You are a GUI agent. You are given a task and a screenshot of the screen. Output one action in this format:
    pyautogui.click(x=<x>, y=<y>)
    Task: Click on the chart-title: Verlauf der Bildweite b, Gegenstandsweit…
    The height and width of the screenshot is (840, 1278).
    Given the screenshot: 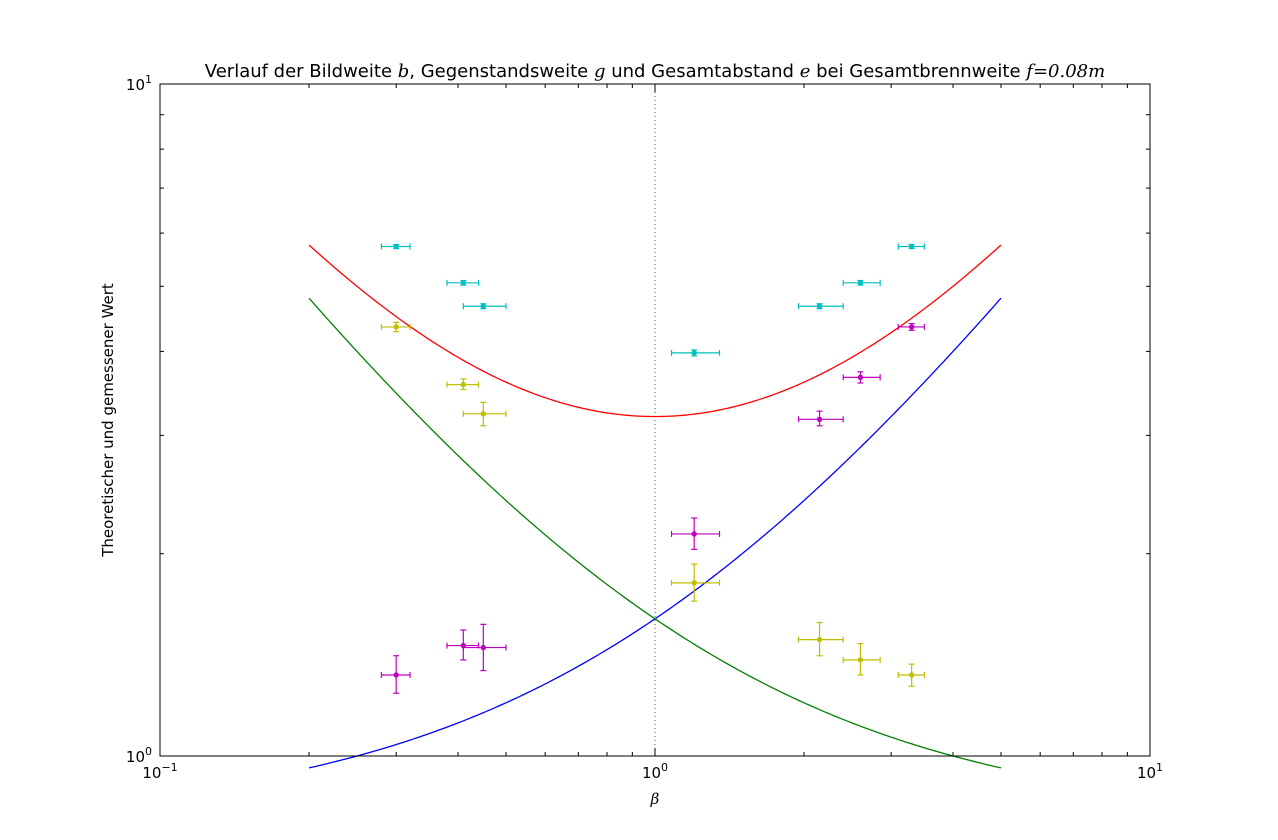 What is the action you would take?
    pyautogui.click(x=655, y=71)
    